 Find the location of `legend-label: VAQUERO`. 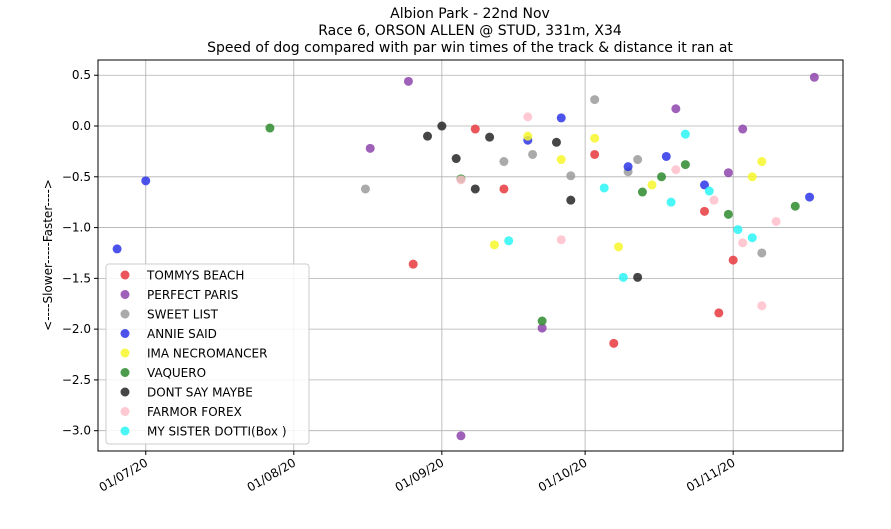

legend-label: VAQUERO is located at coordinates (176, 373).